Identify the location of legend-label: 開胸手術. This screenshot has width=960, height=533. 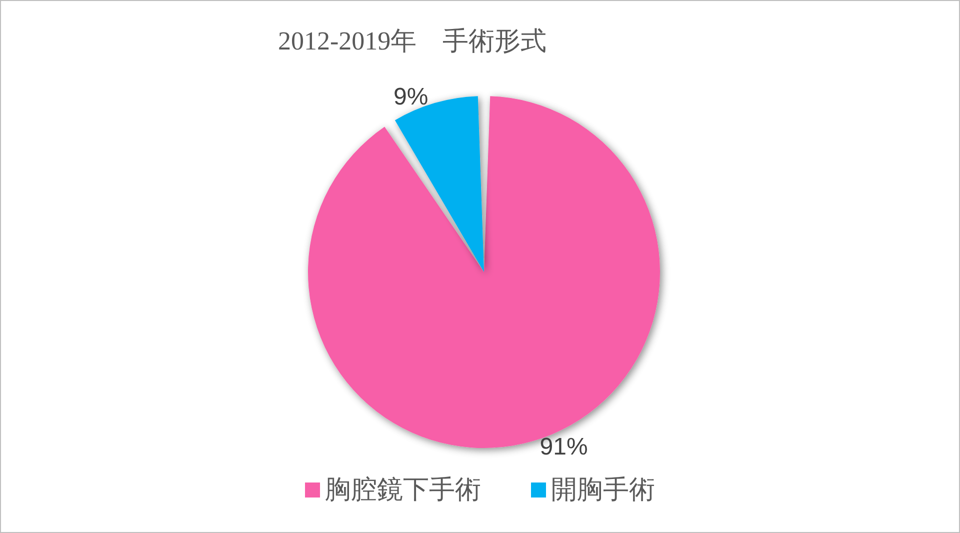
(603, 490).